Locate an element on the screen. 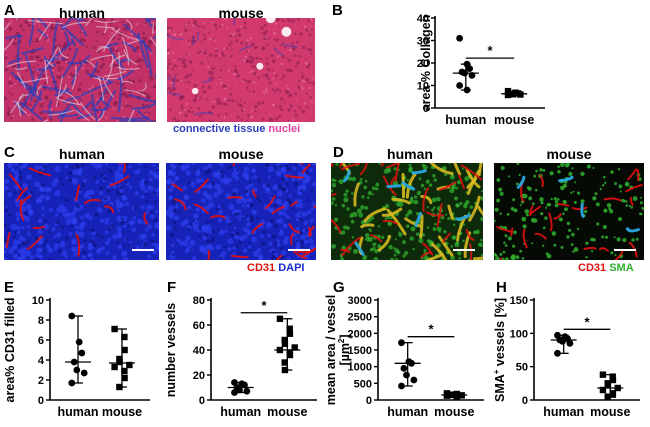  chart-f-body: 0 20 40 60 80 number vessels human mouse * is located at coordinates (240, 357).